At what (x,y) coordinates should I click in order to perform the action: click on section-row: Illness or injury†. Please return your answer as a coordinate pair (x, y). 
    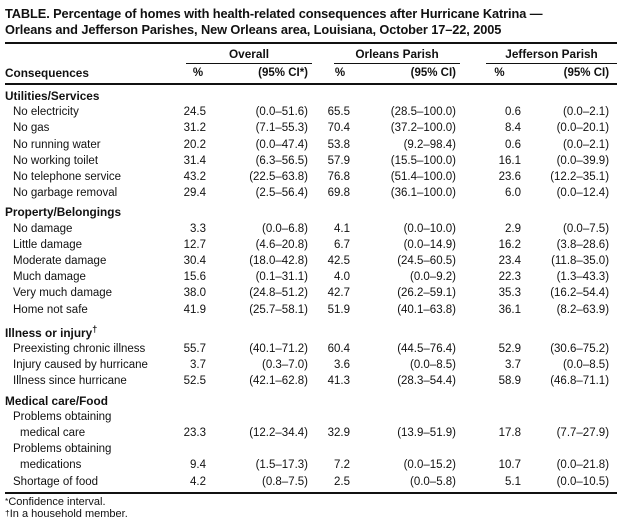
    Looking at the image, I should click on (311, 329).